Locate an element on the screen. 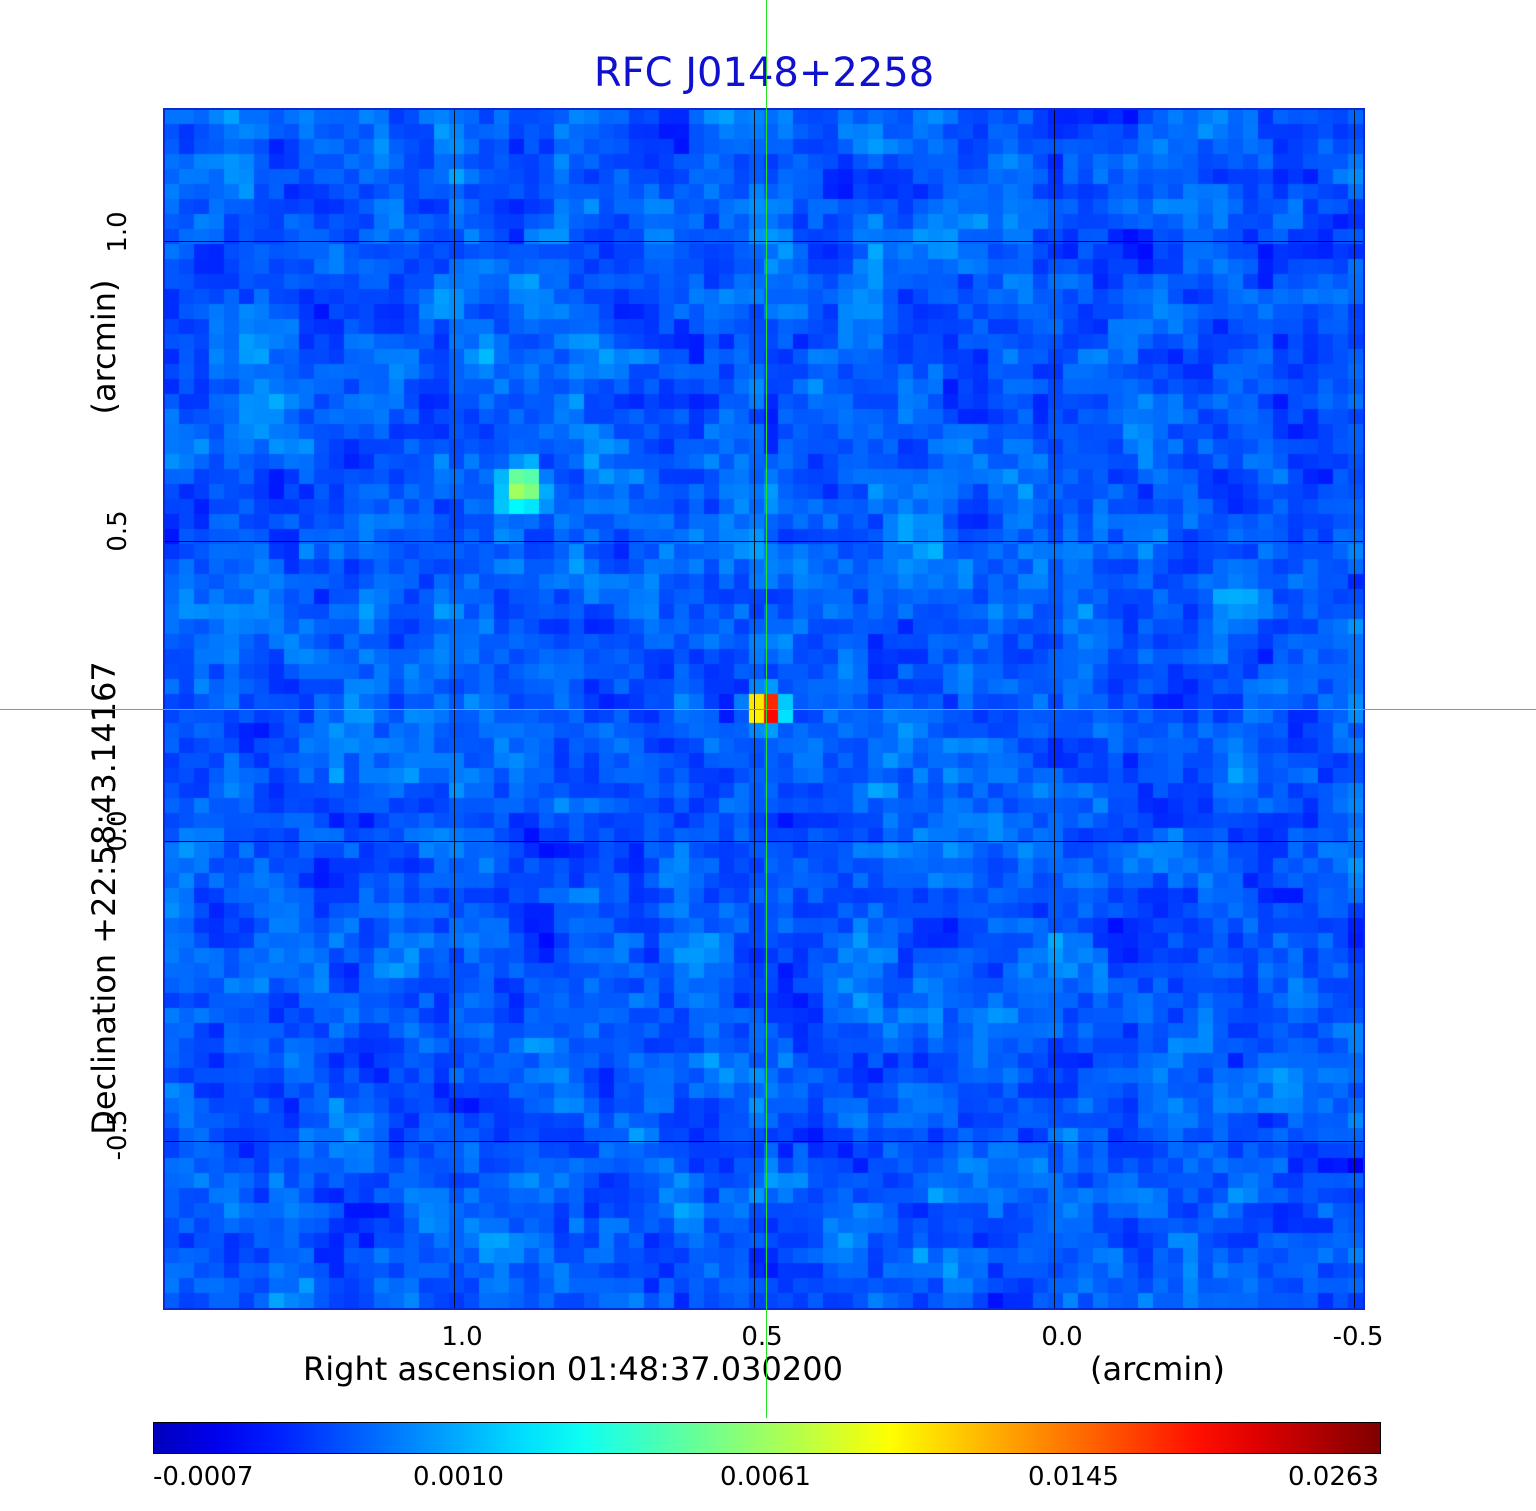 The width and height of the screenshot is (1536, 1511). y-axis-unit: (arcmin) is located at coordinates (104, 347).